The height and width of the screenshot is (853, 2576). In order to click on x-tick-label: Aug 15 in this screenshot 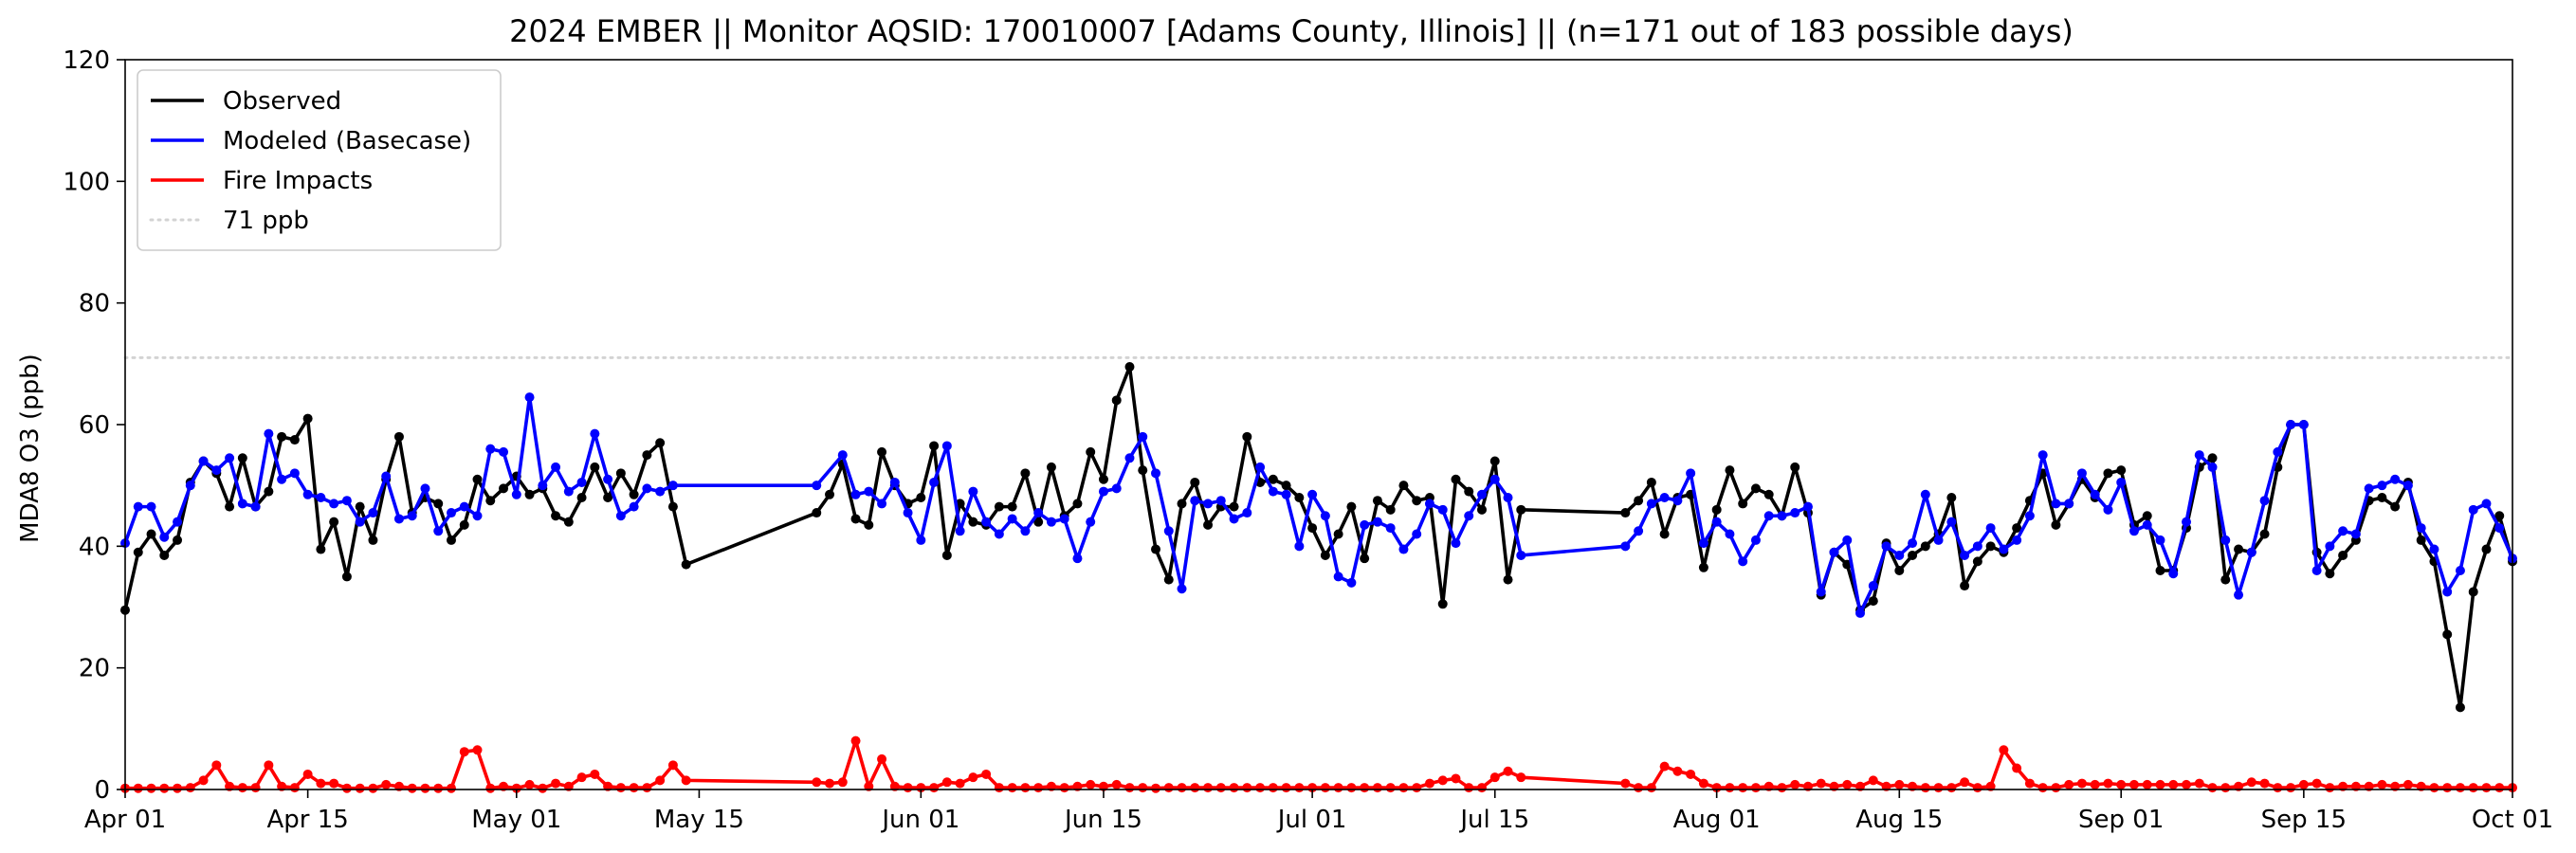, I will do `click(1899, 820)`.